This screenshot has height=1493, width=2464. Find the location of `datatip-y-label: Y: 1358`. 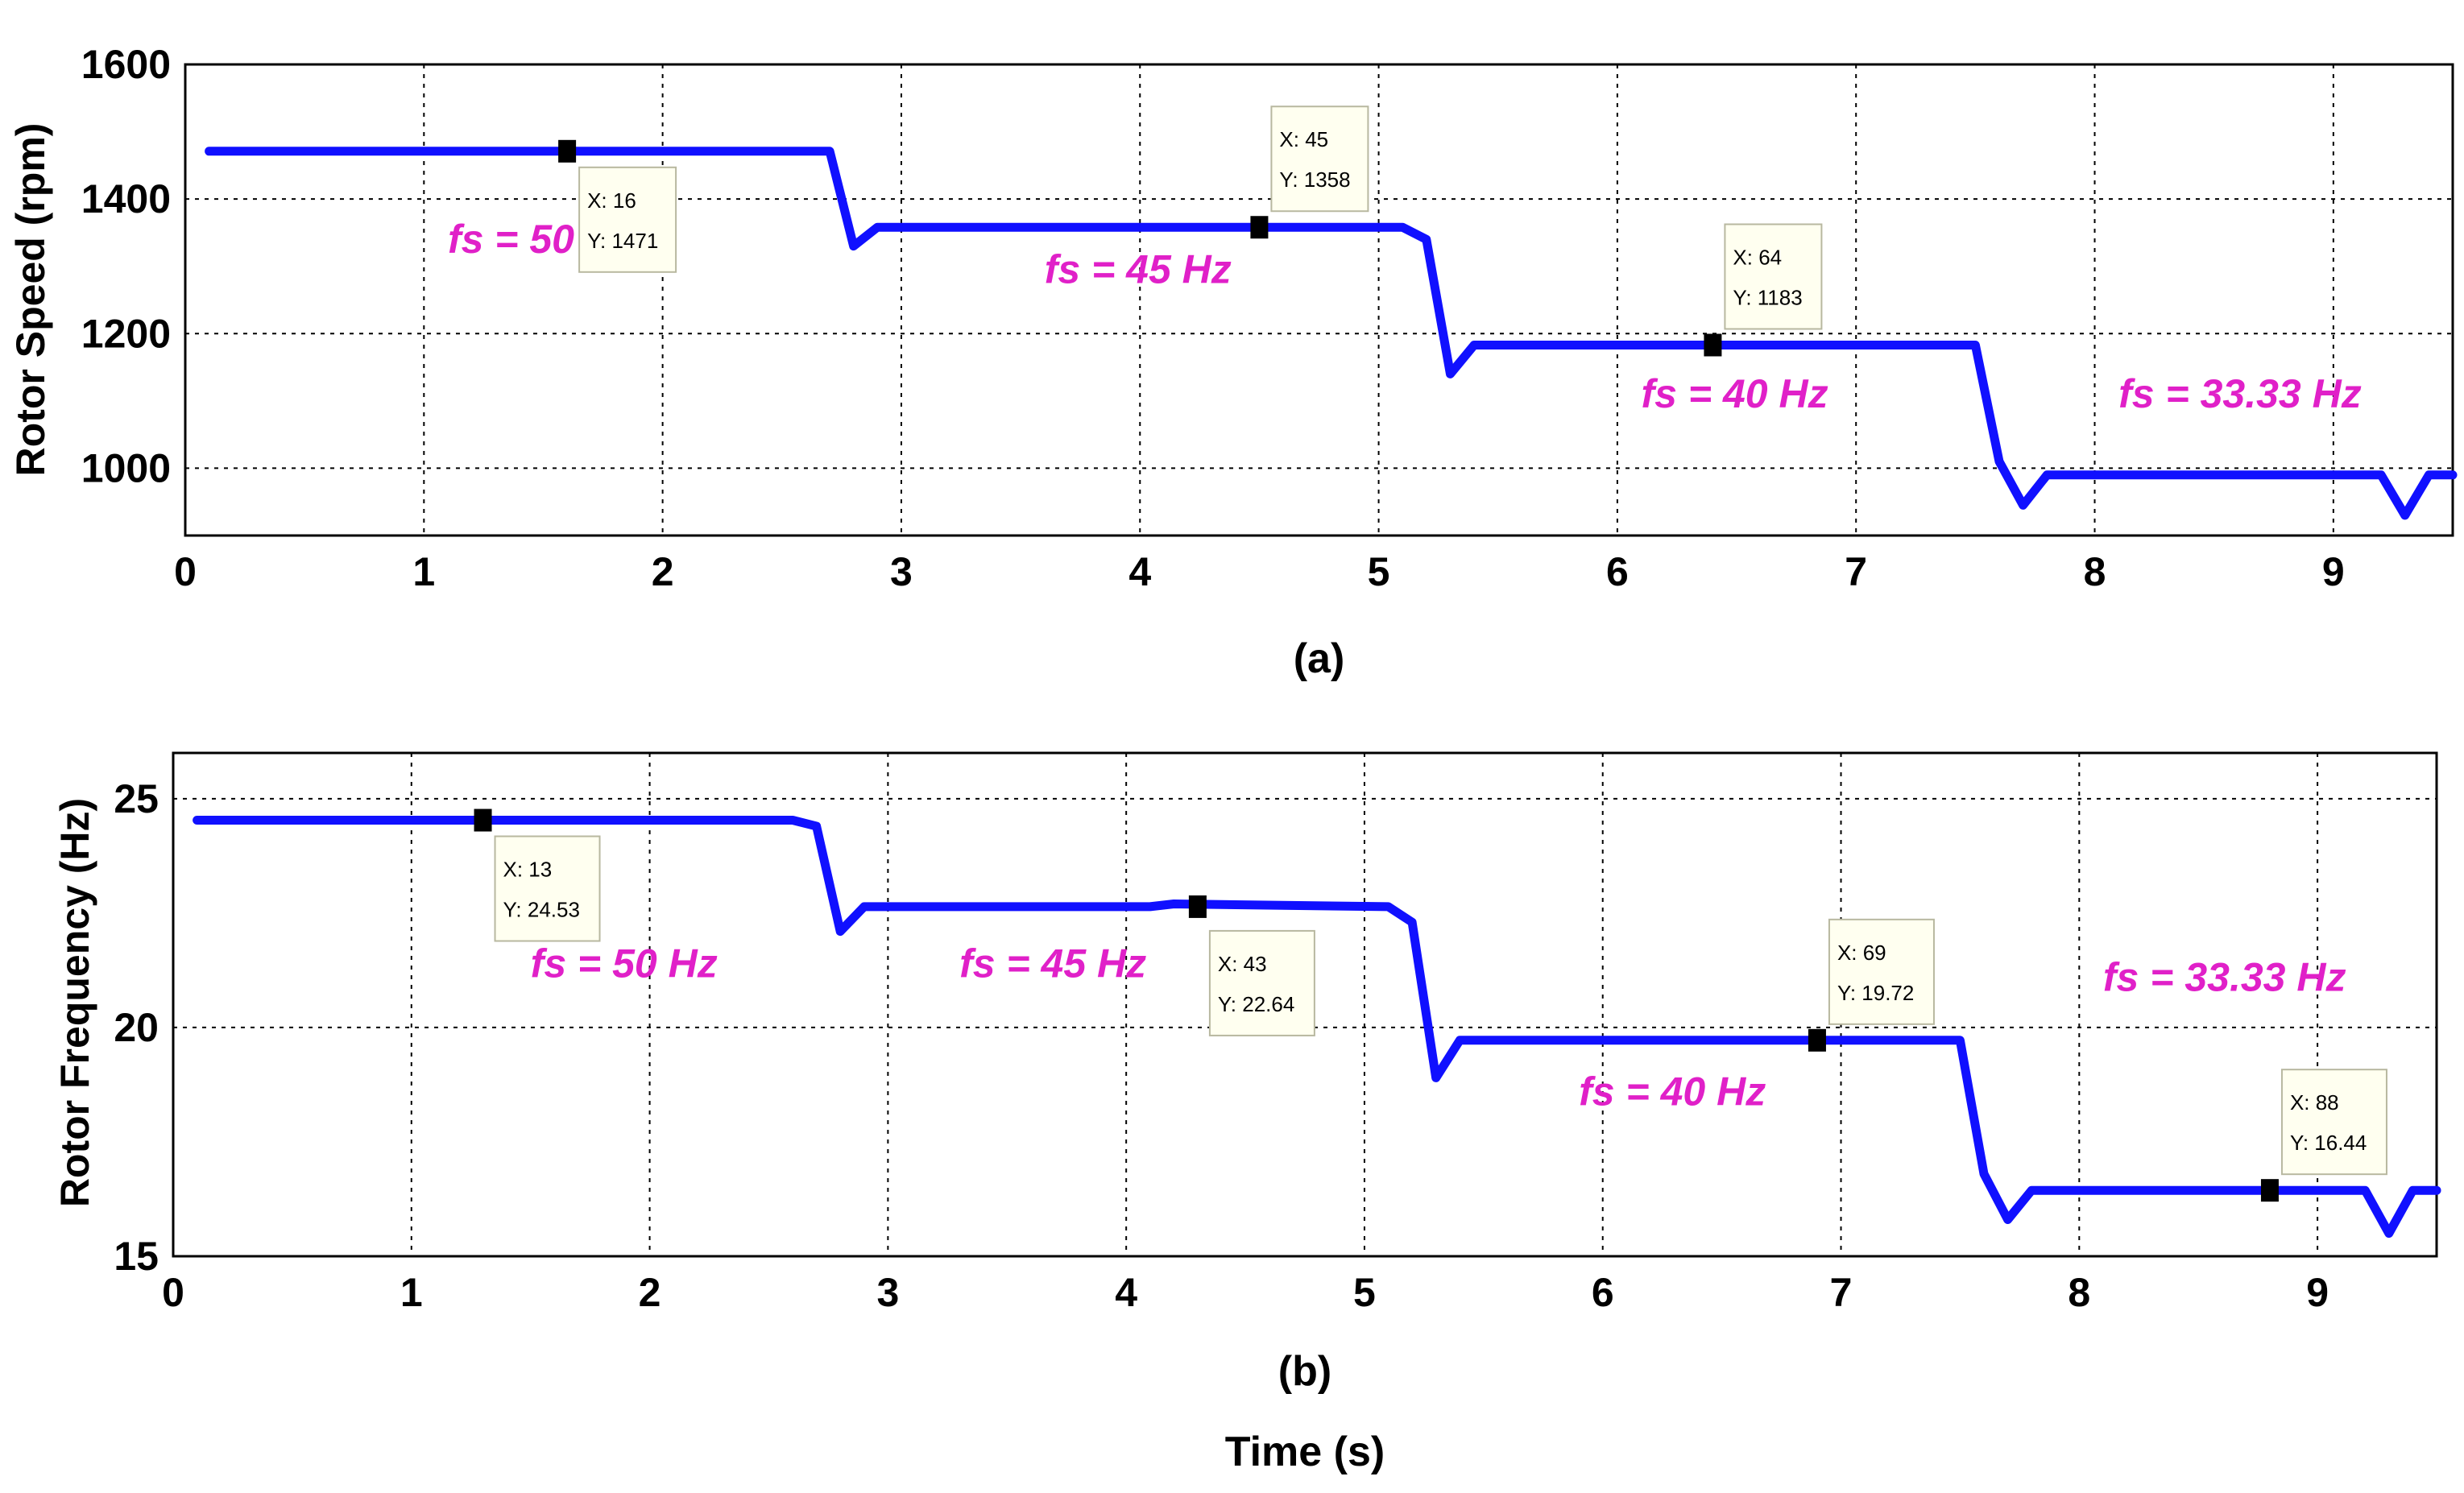

datatip-y-label: Y: 1358 is located at coordinates (1314, 179).